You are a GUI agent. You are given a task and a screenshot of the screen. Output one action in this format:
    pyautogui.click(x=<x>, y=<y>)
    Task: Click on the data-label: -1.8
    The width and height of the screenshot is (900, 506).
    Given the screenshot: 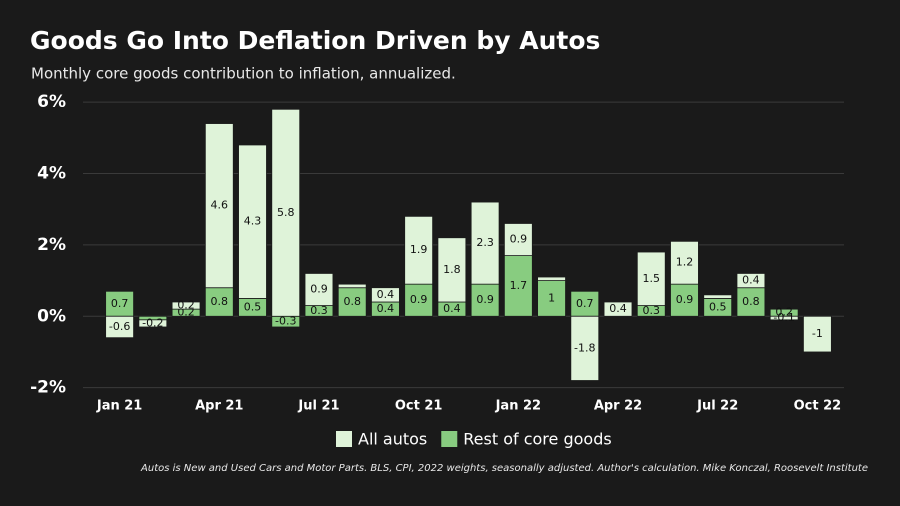 What is the action you would take?
    pyautogui.click(x=584, y=347)
    